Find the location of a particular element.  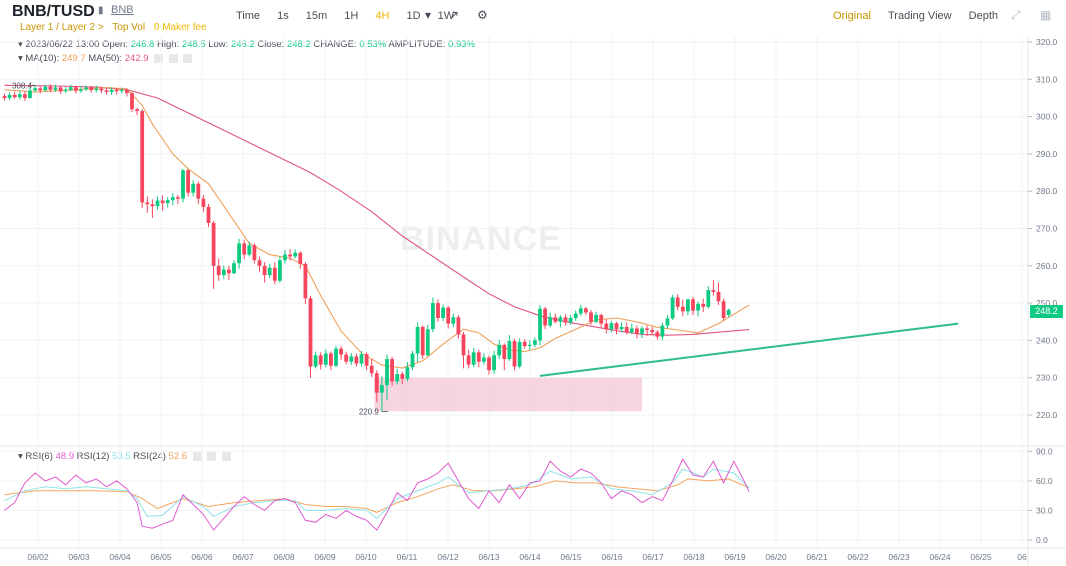

view-trading-view: Trading View is located at coordinates (919, 16).